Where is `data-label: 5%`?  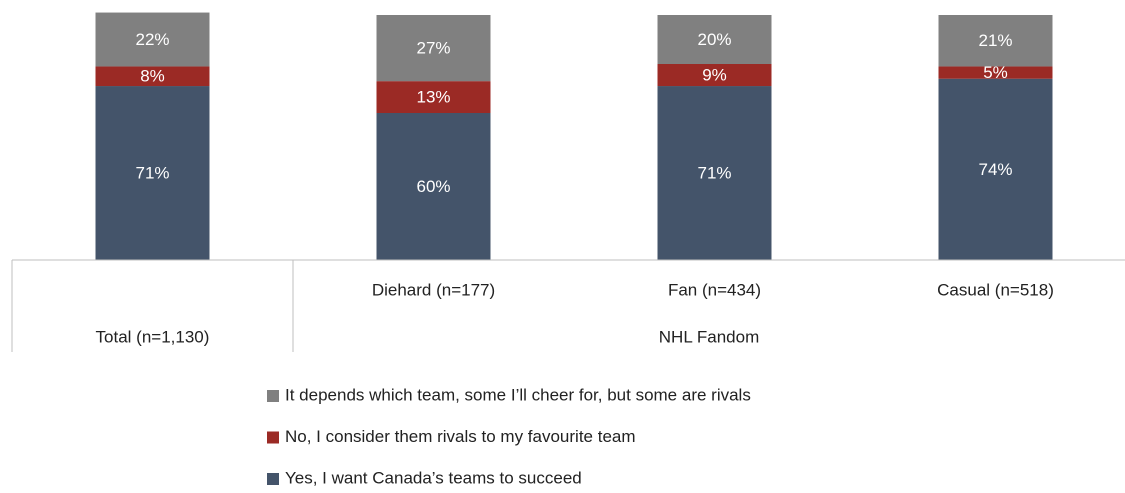
data-label: 5% is located at coordinates (995, 72).